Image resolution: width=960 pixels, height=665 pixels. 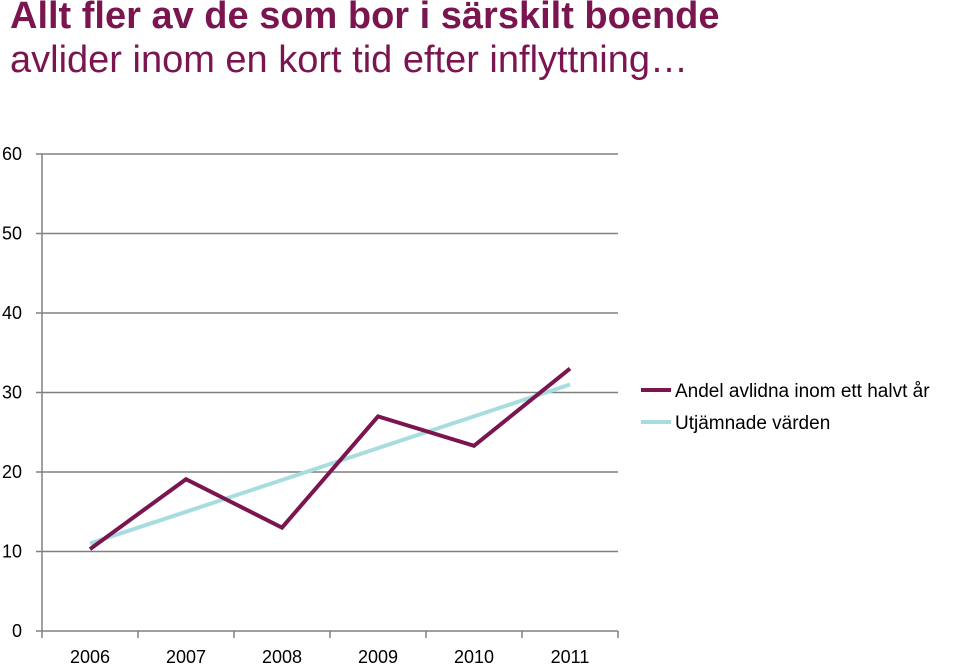 I want to click on y-axis: 0 10 20 30 40 50 60, so click(x=22, y=392).